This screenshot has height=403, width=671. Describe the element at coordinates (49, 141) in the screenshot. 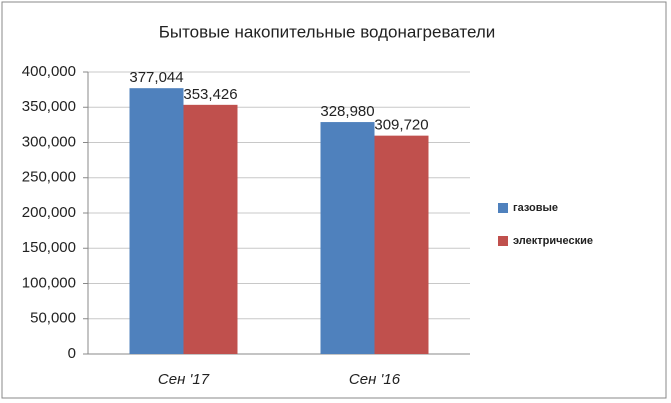

I see `y-tick-label: 300,000` at that location.